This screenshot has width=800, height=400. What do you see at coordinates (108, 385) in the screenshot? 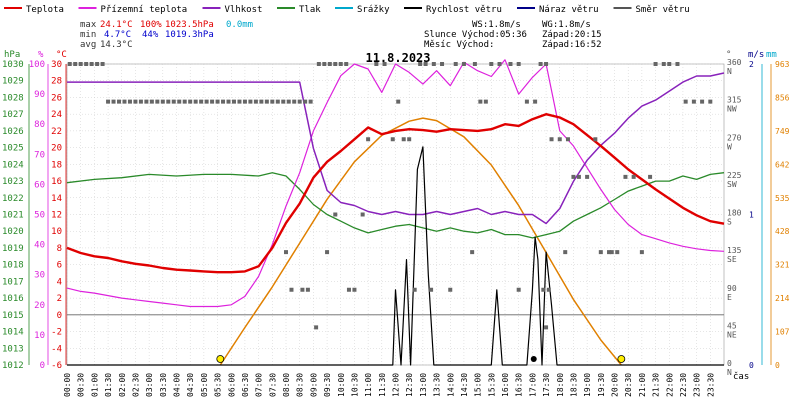
I see `x-tick-label: 01:30` at bounding box center [108, 385].